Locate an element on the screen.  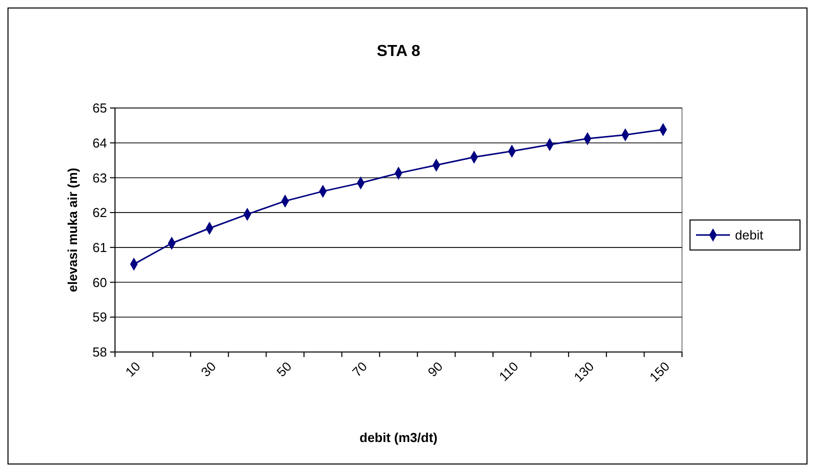
x-tick-label: 110 is located at coordinates (509, 371).